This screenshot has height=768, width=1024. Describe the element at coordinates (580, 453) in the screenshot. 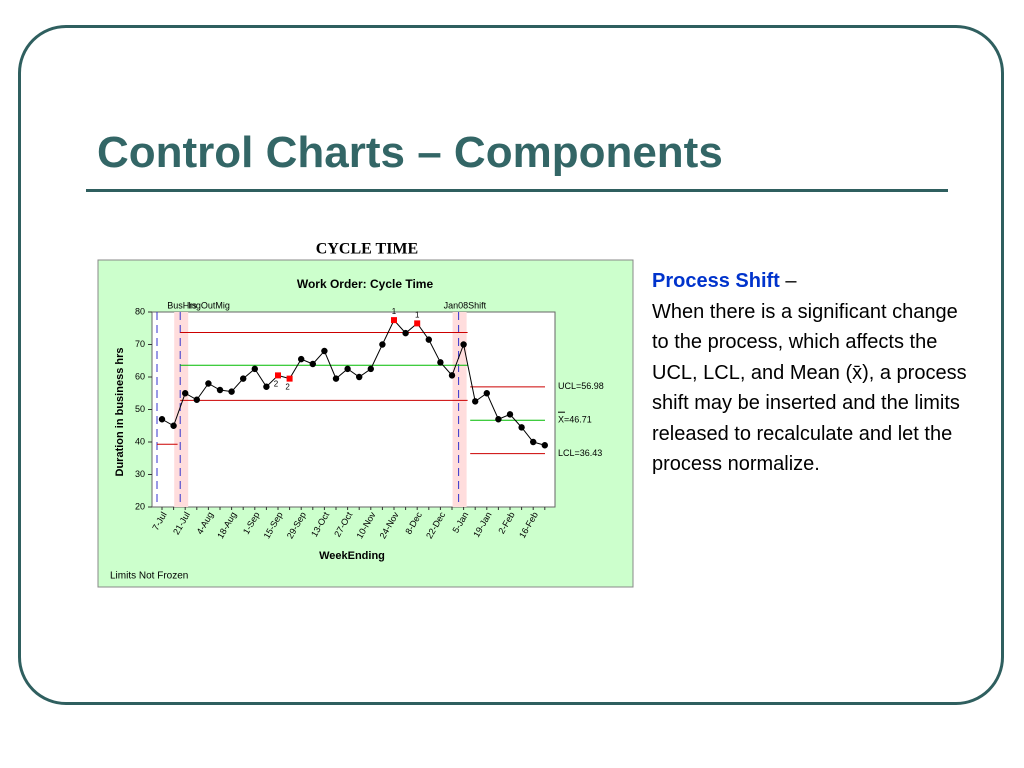

I see `limit-label: LCL=36.43` at that location.